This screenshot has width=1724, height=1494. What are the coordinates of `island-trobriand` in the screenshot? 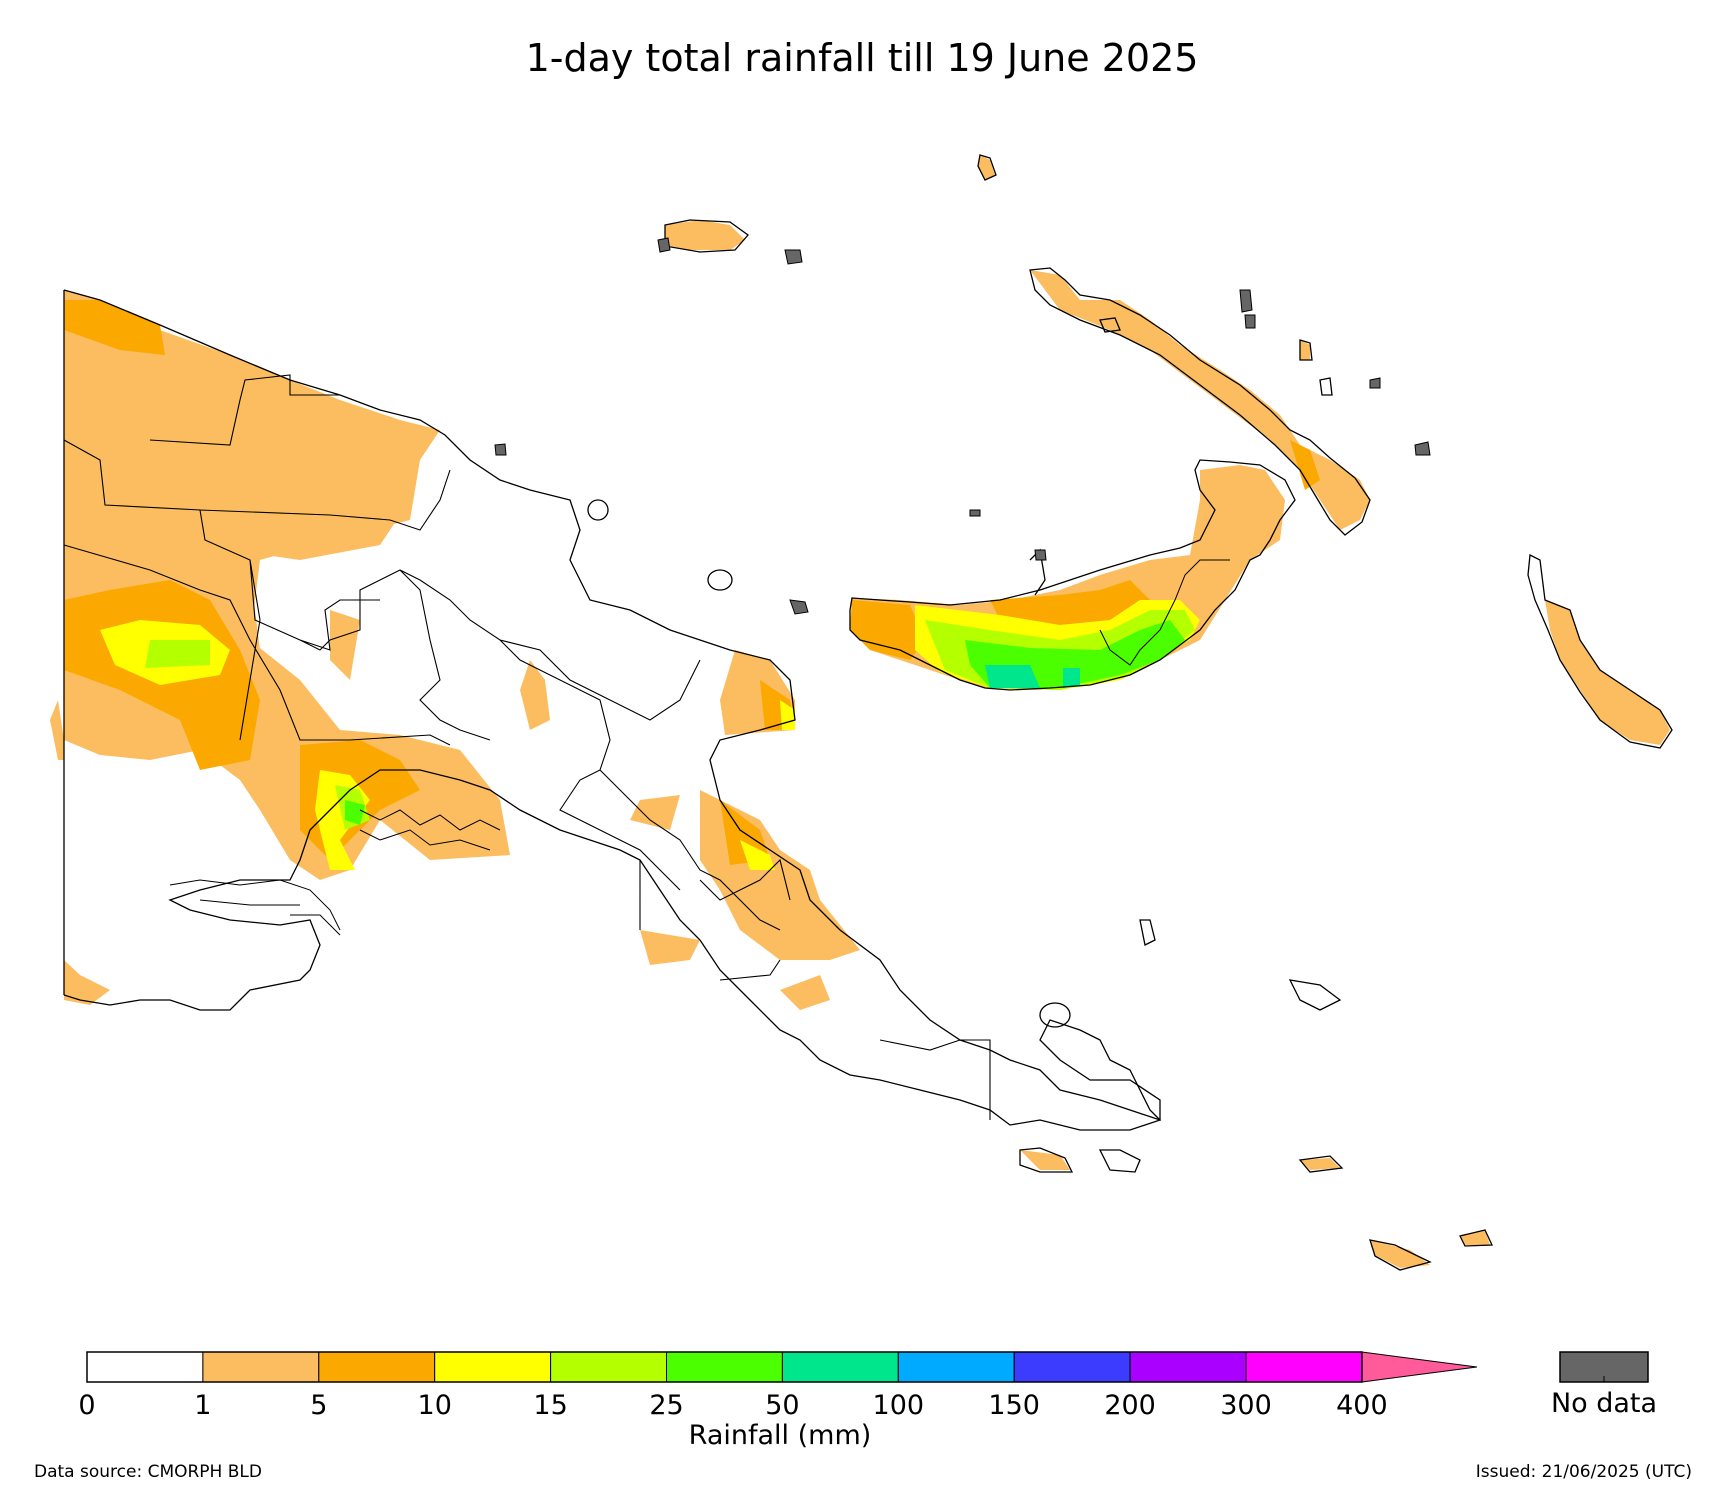 It's located at (1321, 1164).